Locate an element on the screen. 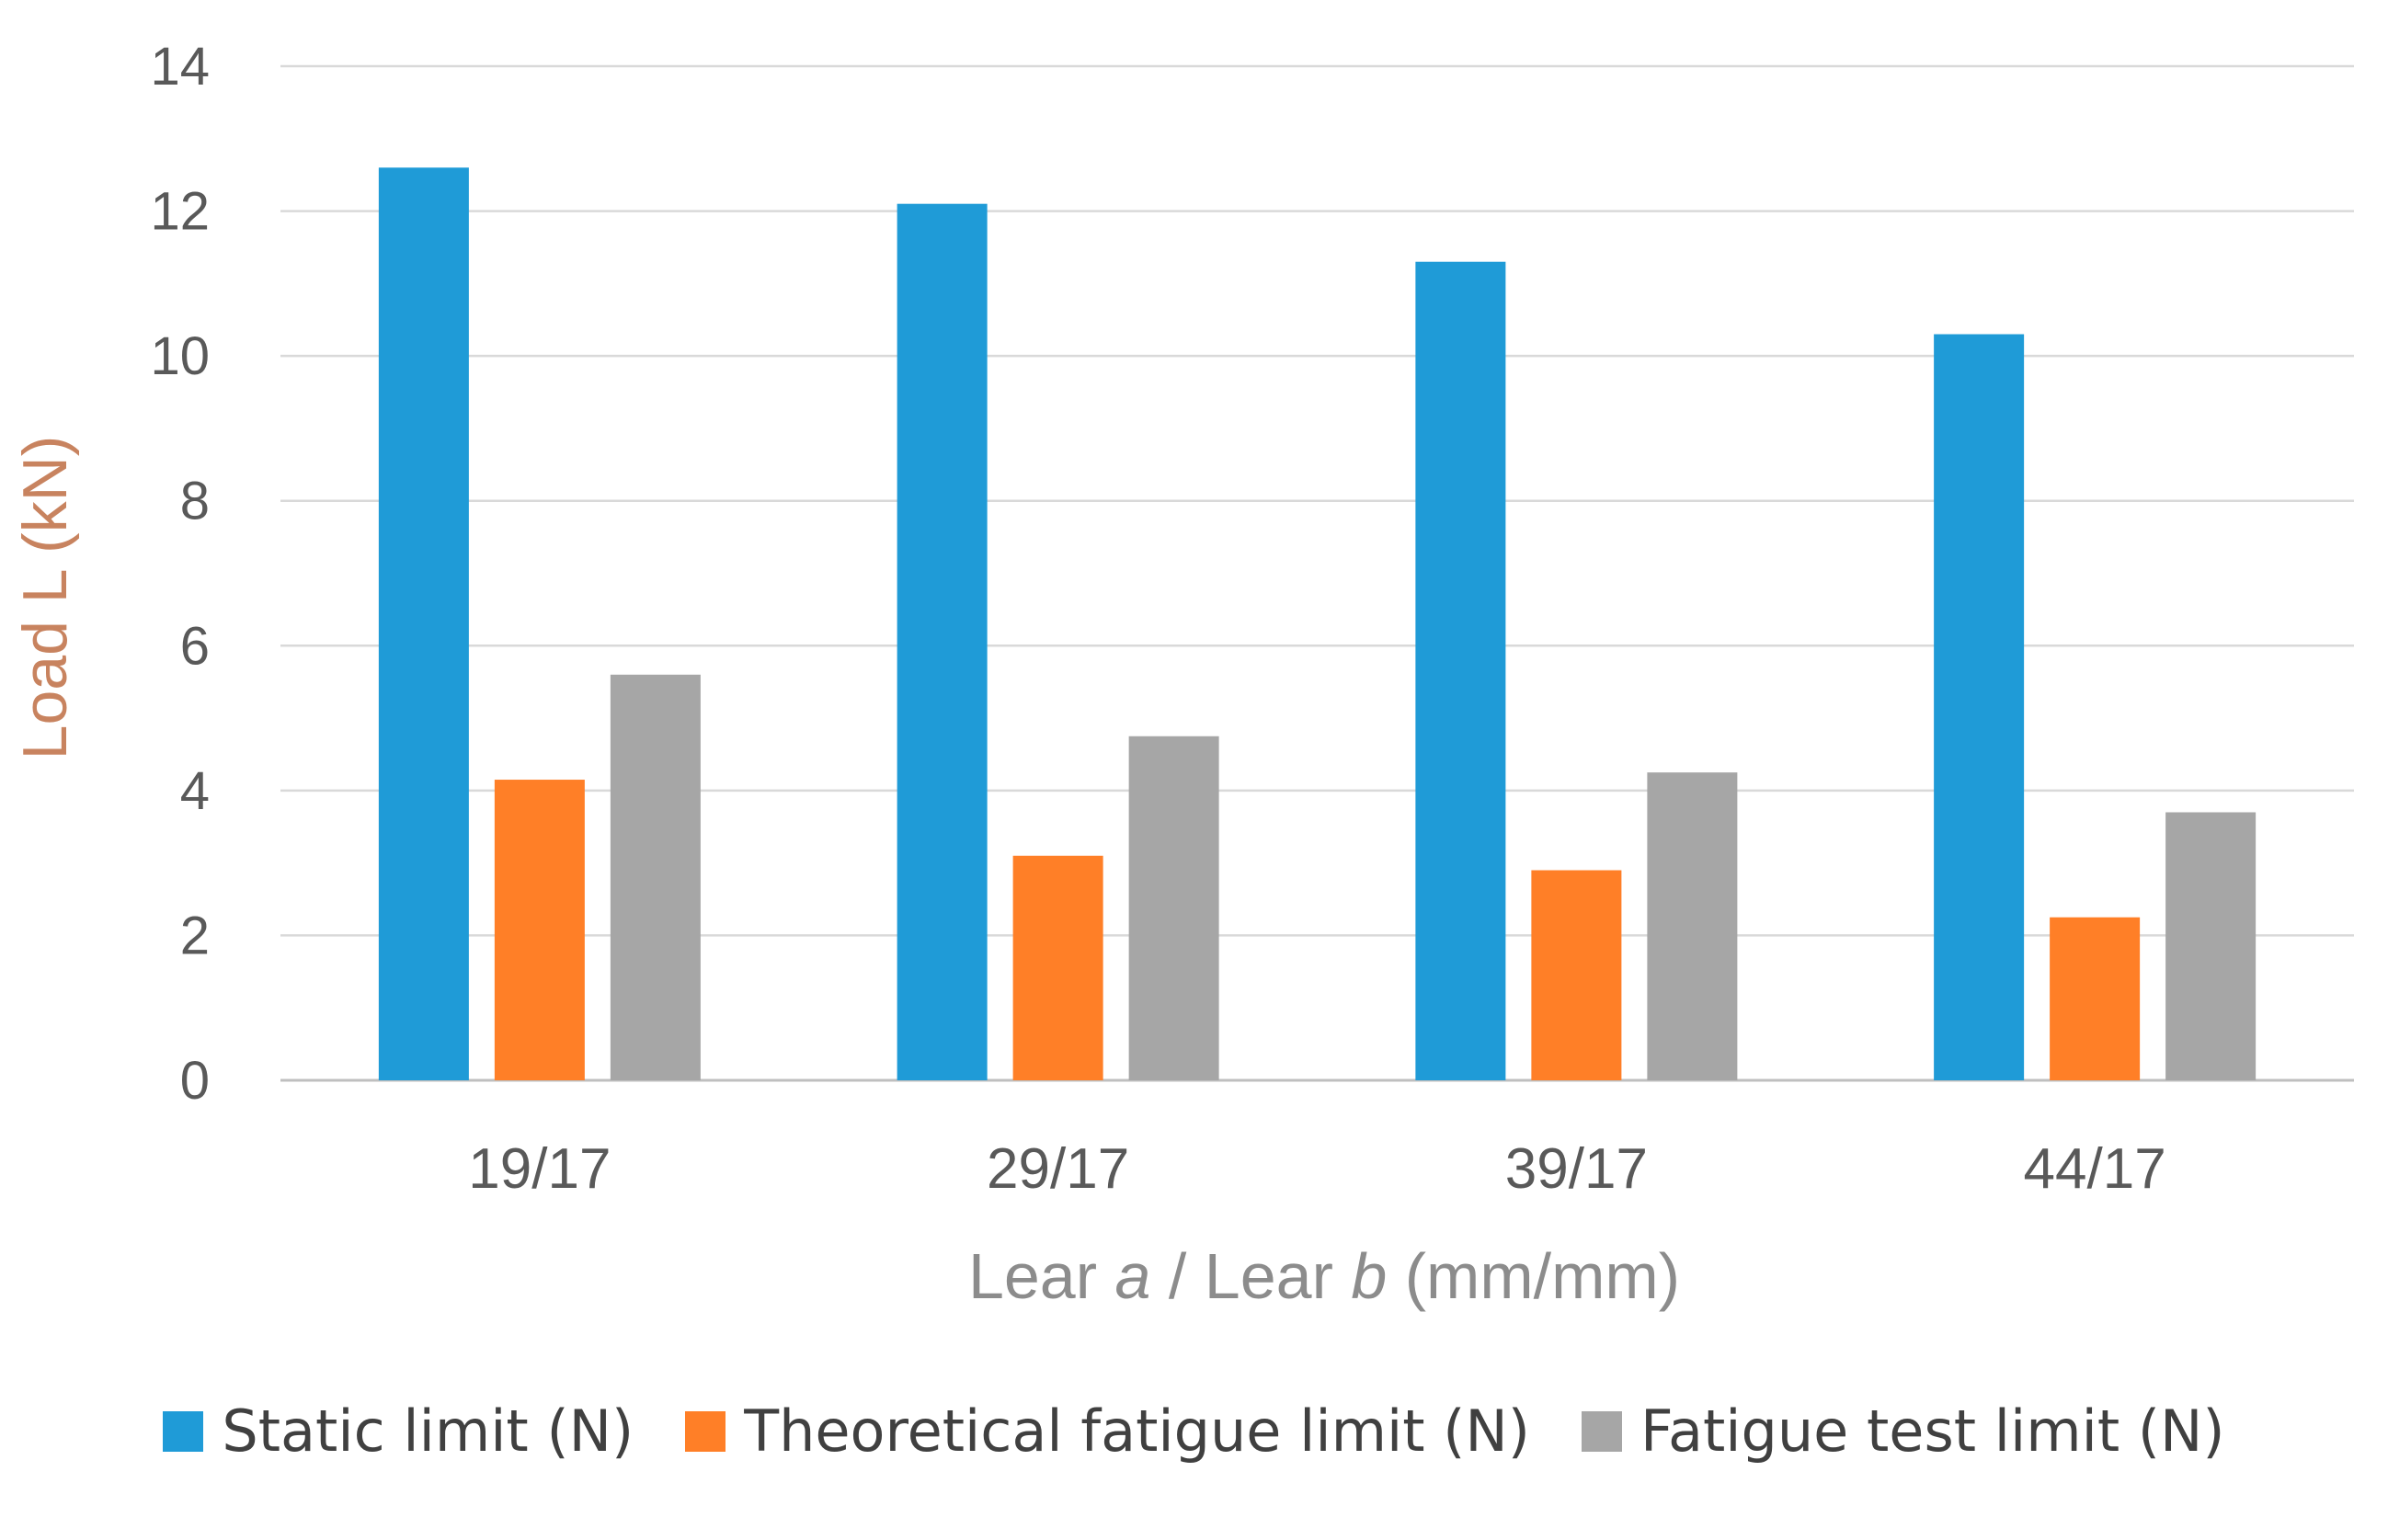 The height and width of the screenshot is (1540, 2388). y-axis-ticks: 0 2 4 6 8 10 12 14 is located at coordinates (180, 574).